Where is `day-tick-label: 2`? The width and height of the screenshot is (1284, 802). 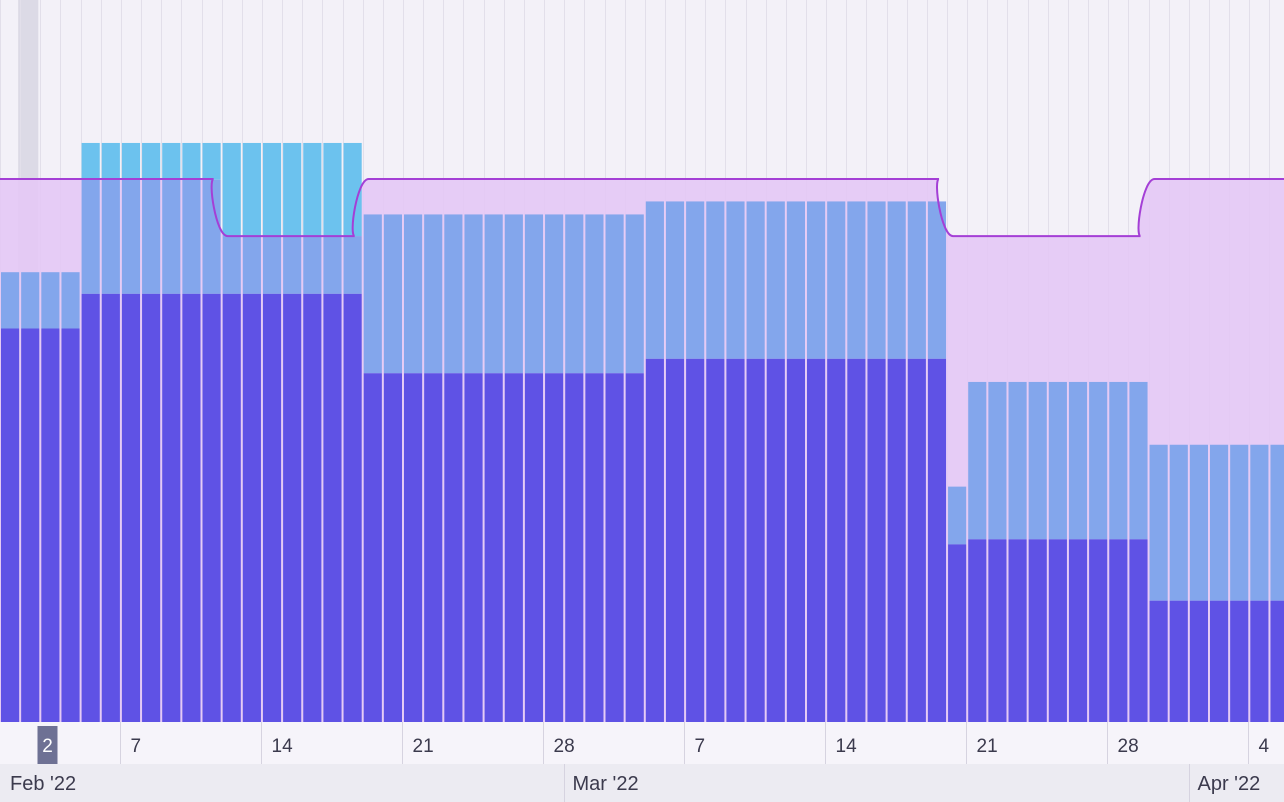
day-tick-label: 2 is located at coordinates (47, 746).